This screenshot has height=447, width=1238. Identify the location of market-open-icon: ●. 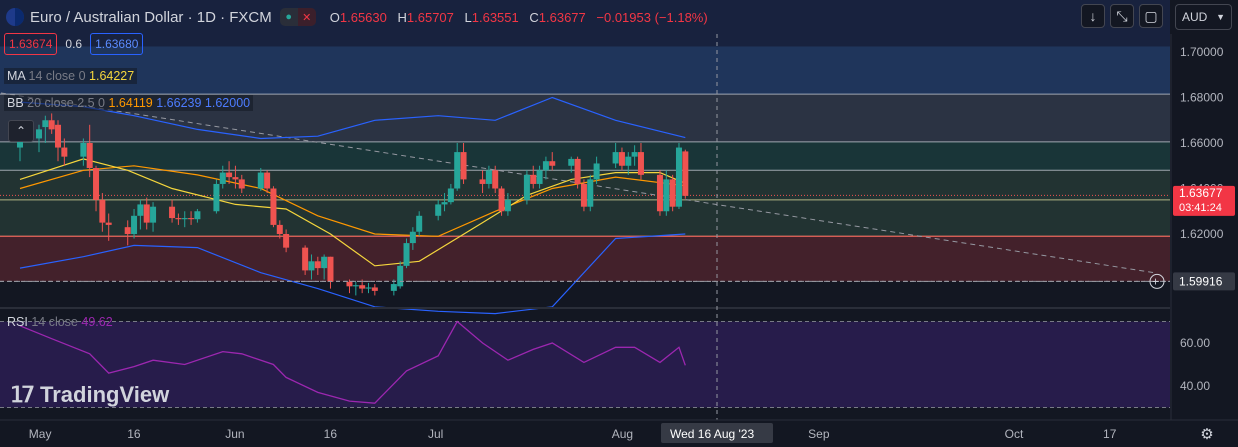
(289, 17).